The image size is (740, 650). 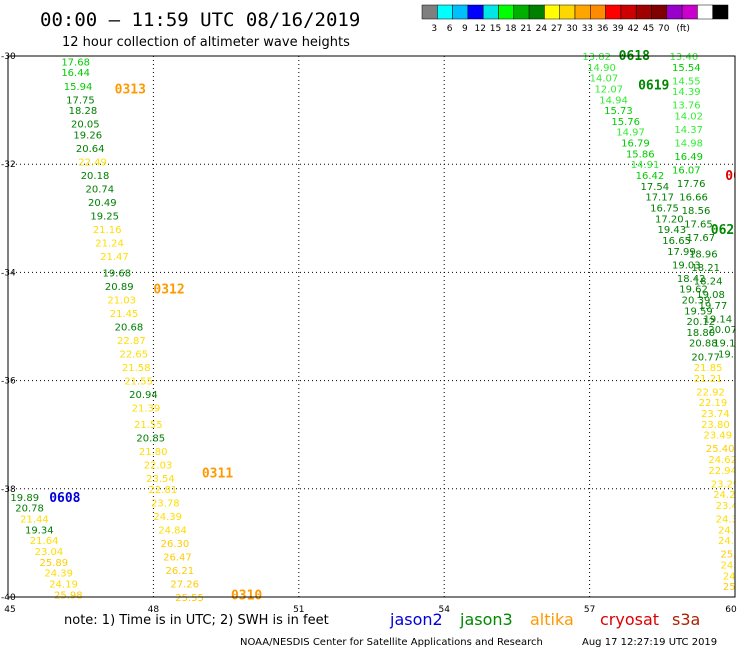 I want to click on colorbar-label: 21, so click(x=525, y=29).